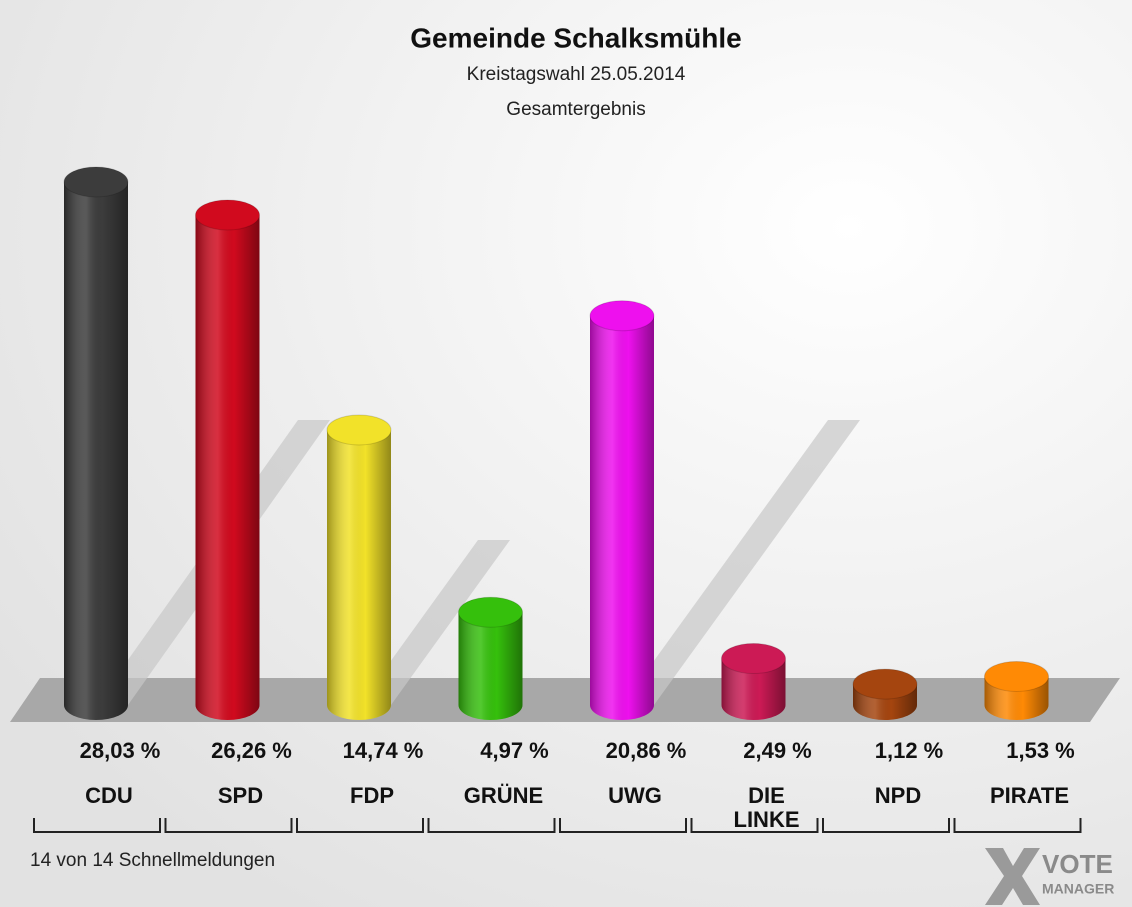 The width and height of the screenshot is (1132, 907). I want to click on value-label: 1,12 %, so click(909, 750).